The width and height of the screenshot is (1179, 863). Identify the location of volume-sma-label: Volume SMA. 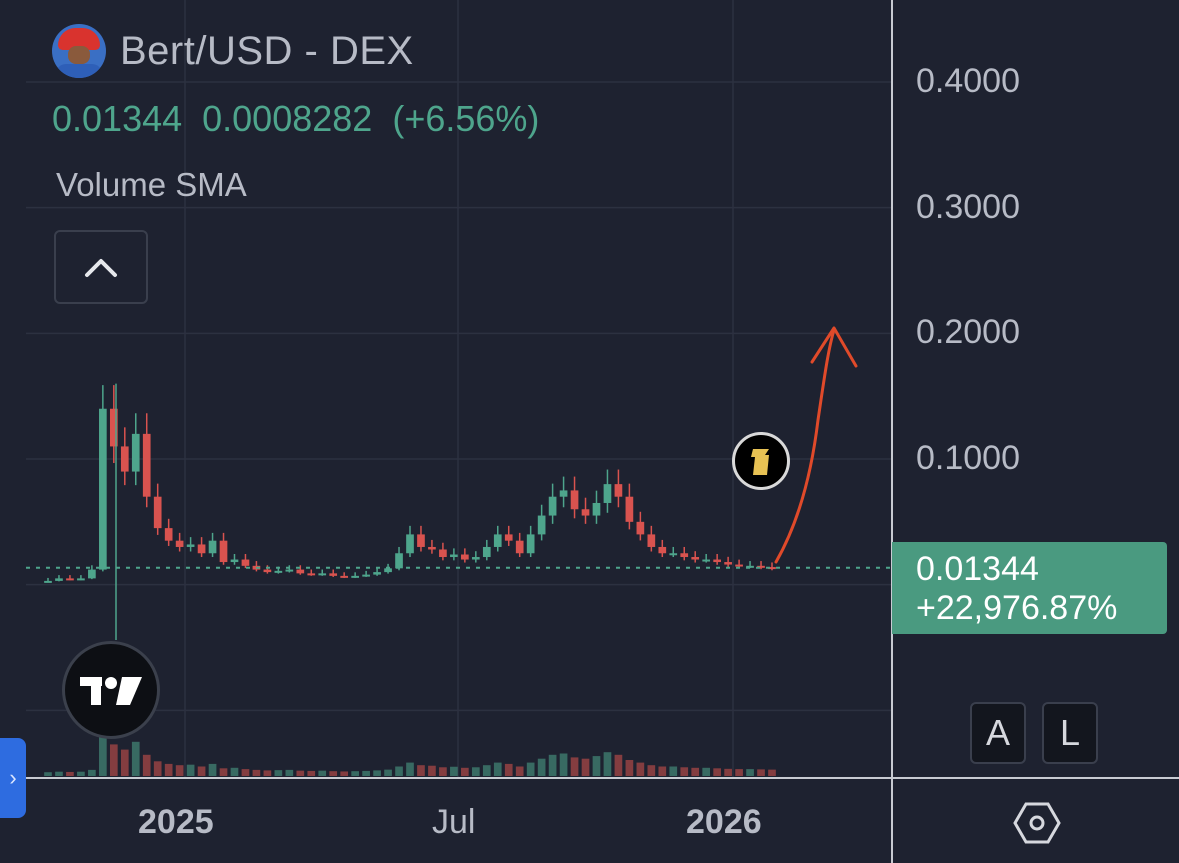
(151, 184).